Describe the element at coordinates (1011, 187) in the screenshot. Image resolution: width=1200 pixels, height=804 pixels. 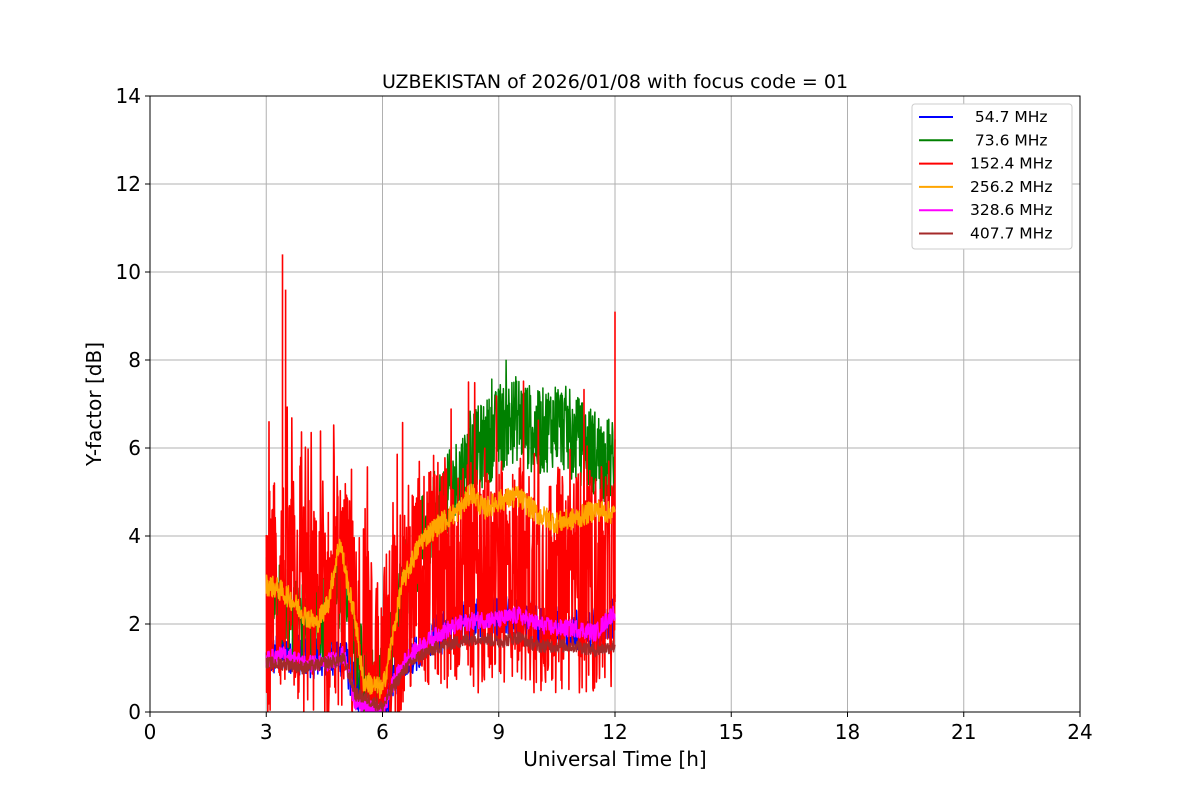
I see `legend-label: 256.2 MHz` at that location.